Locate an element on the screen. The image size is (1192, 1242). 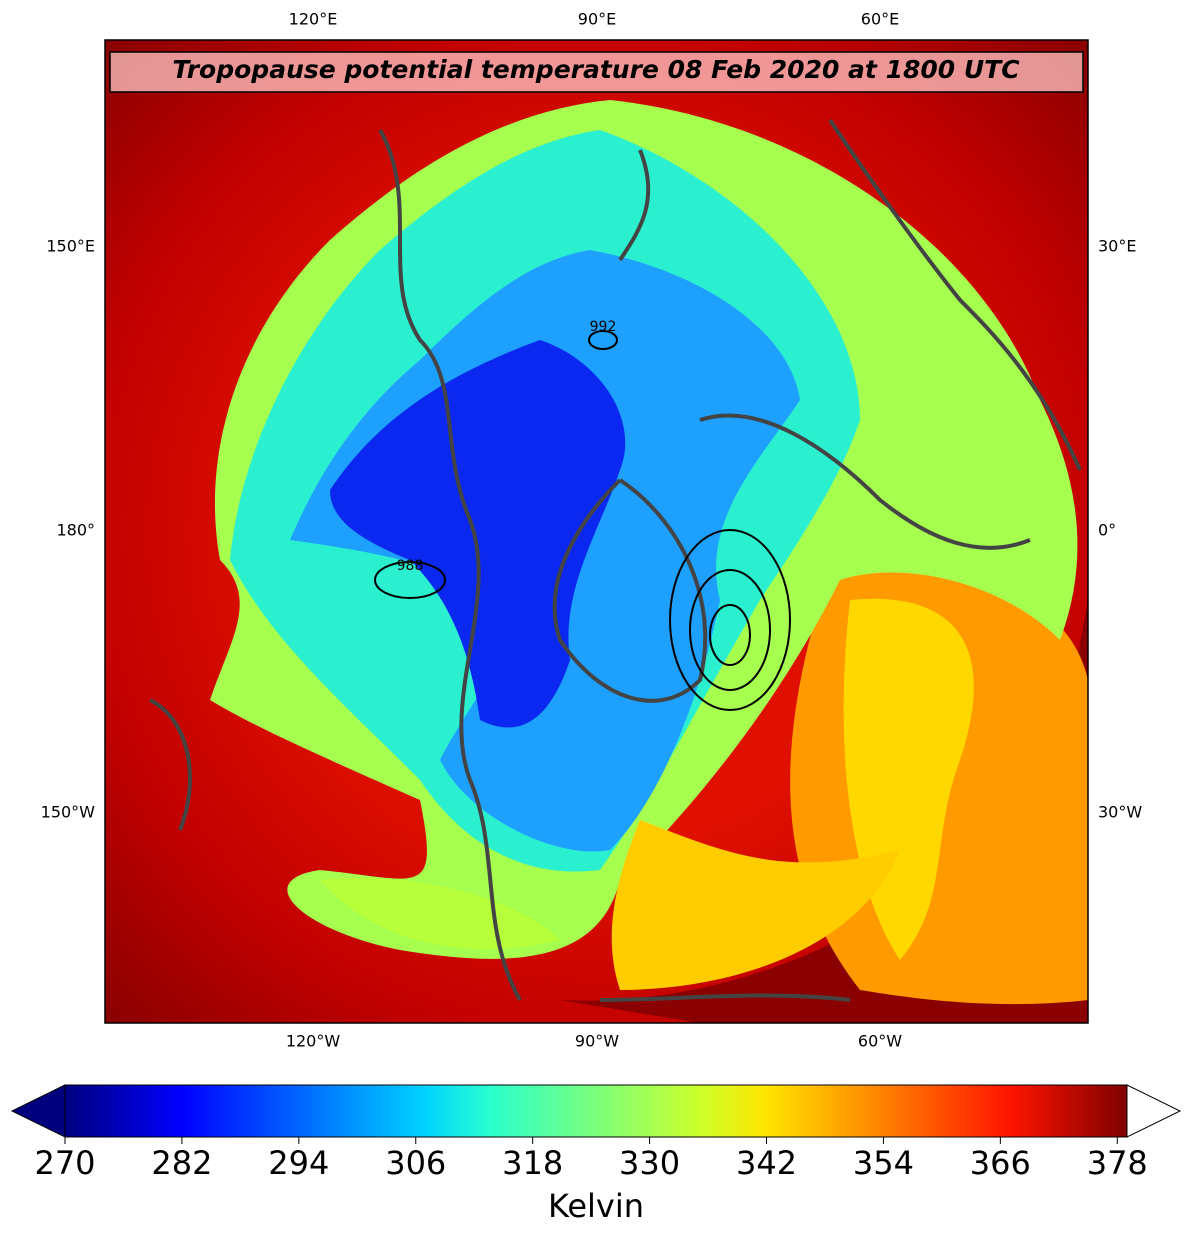
pressure-contours is located at coordinates (582, 520).